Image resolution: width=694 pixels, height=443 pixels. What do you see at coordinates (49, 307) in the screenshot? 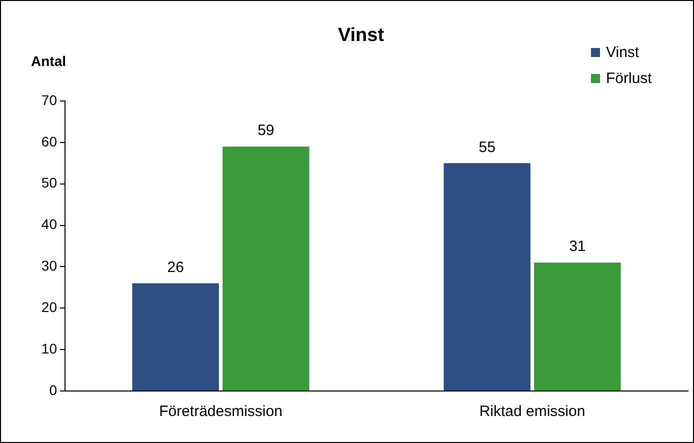
I see `y-tick-label: 20` at bounding box center [49, 307].